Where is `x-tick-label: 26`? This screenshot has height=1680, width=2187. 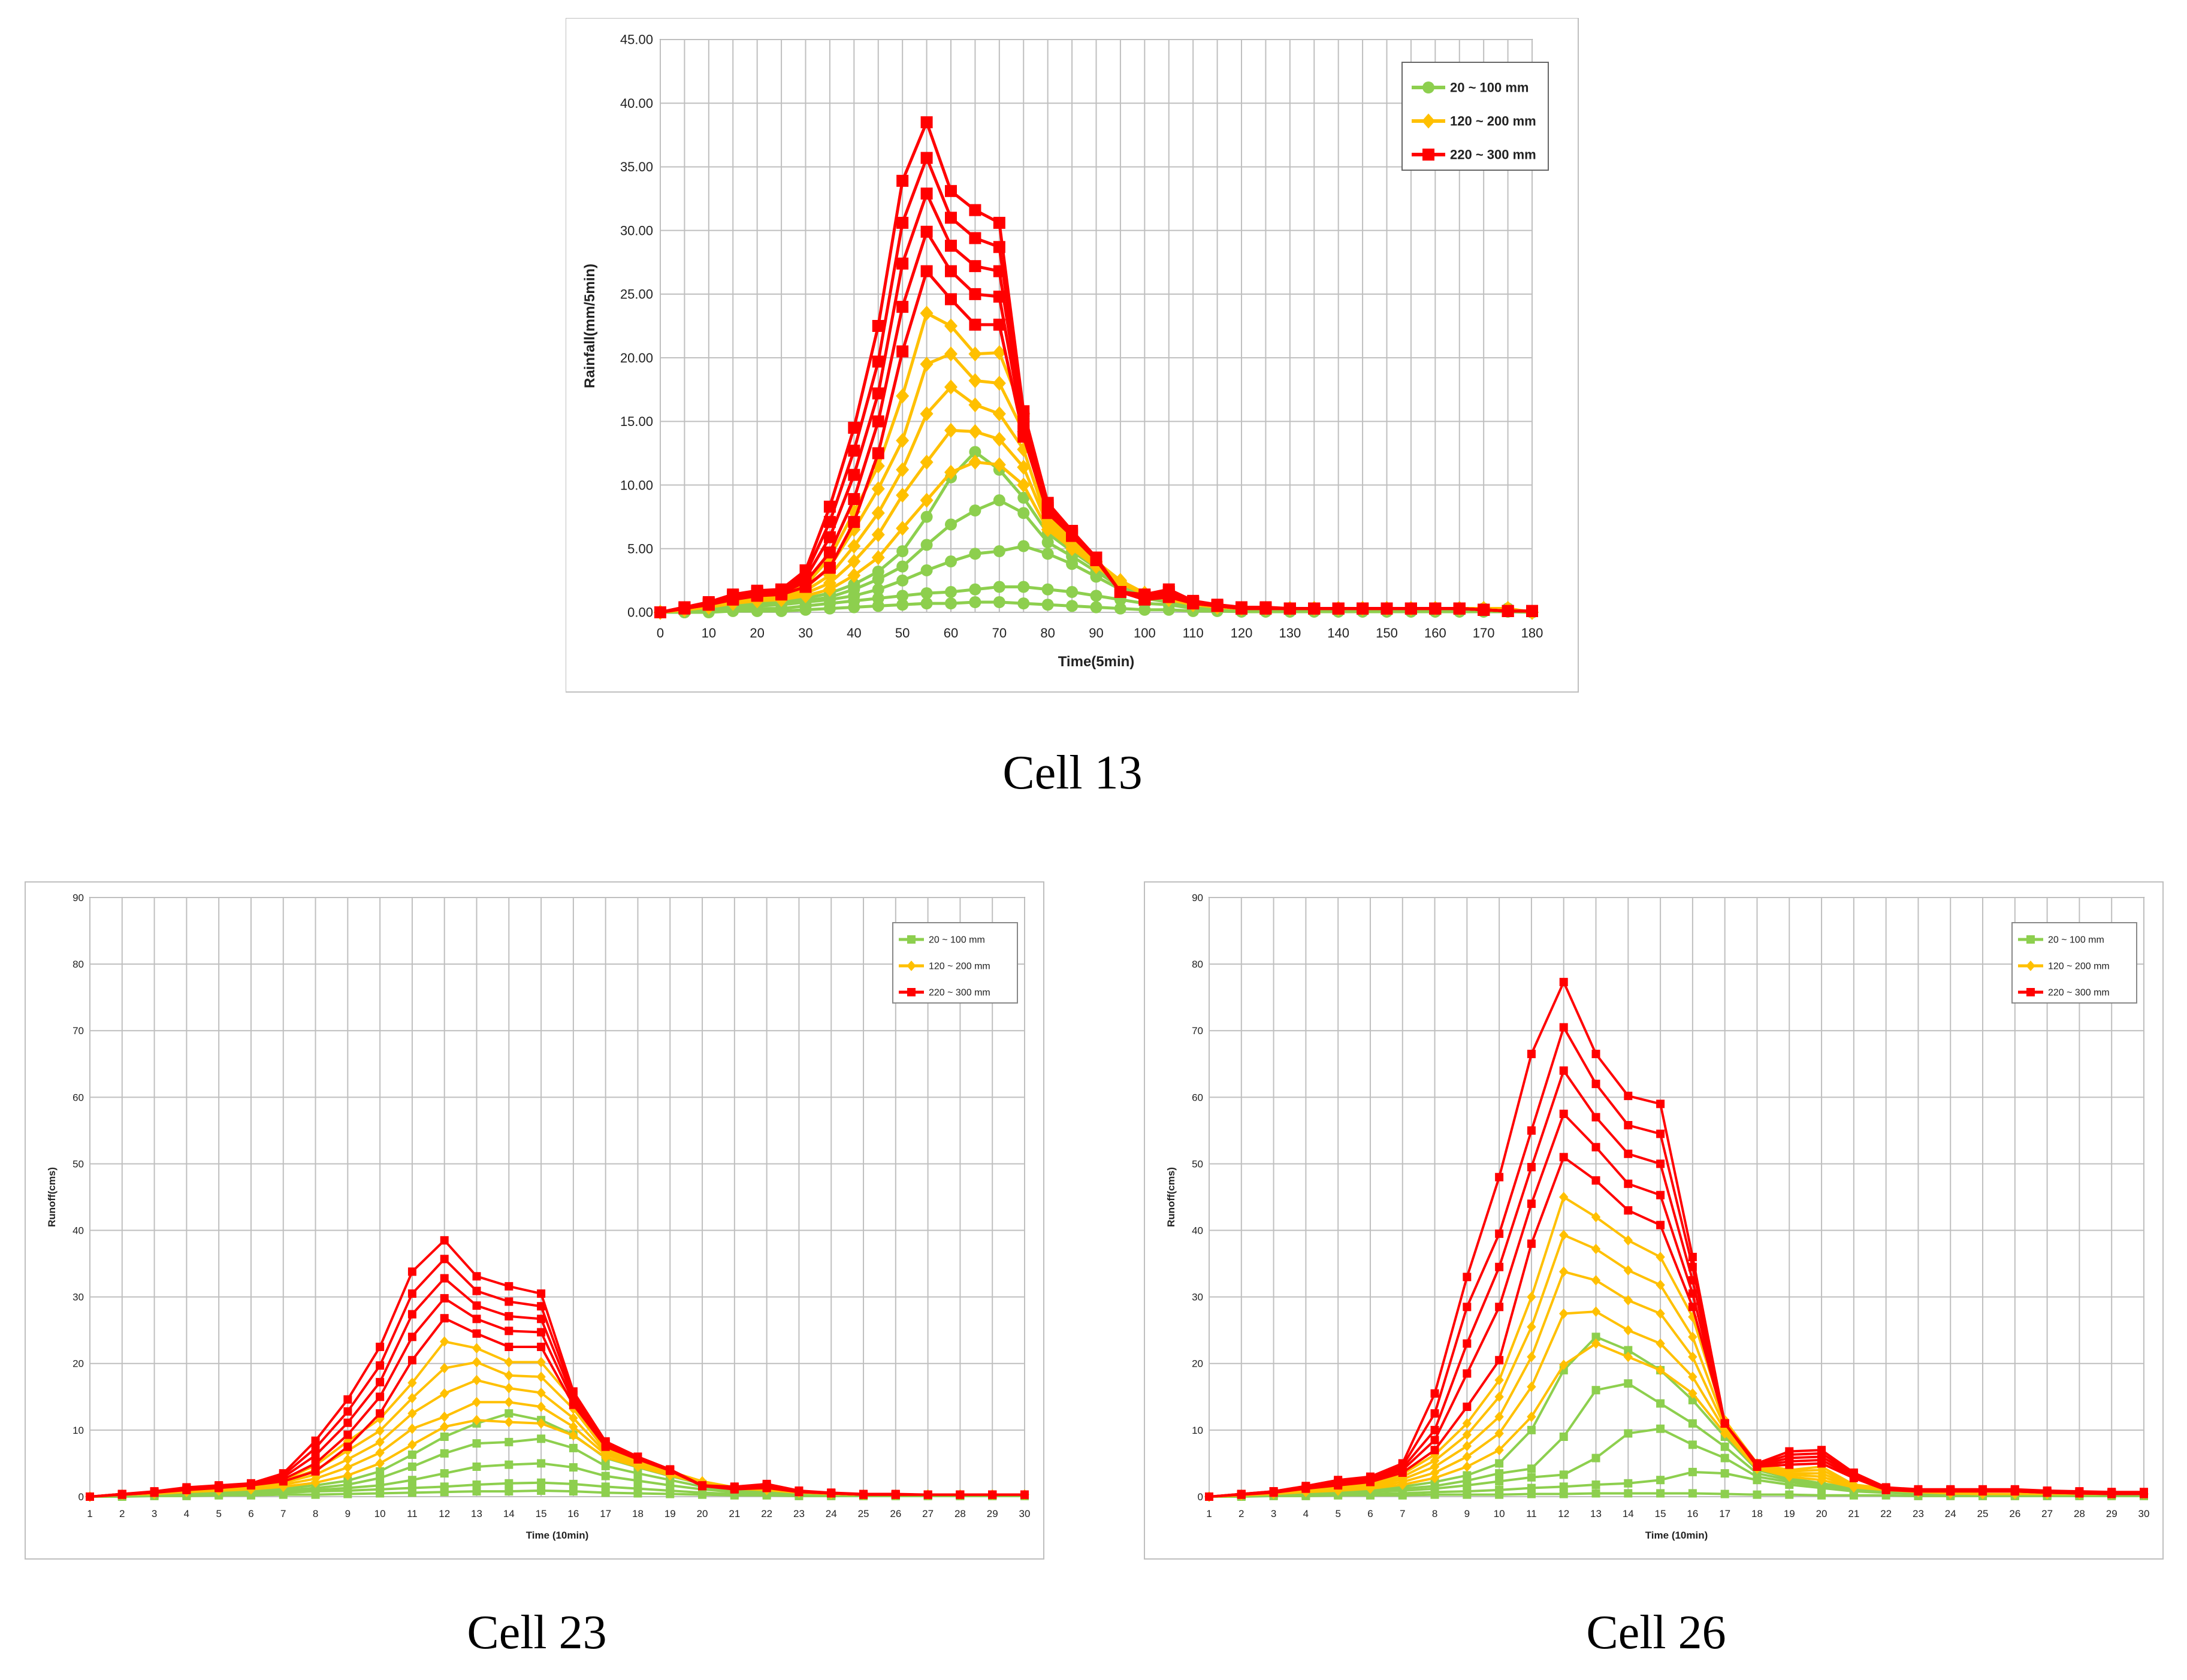 x-tick-label: 26 is located at coordinates (2014, 1514).